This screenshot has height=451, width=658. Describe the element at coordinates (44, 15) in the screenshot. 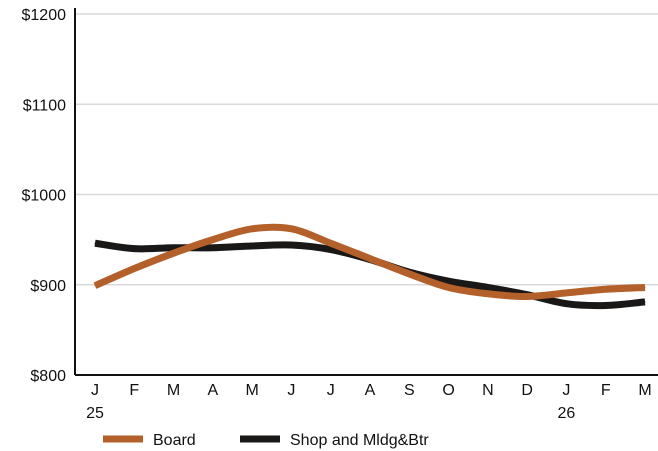

I see `y-tick-label: $1200` at that location.